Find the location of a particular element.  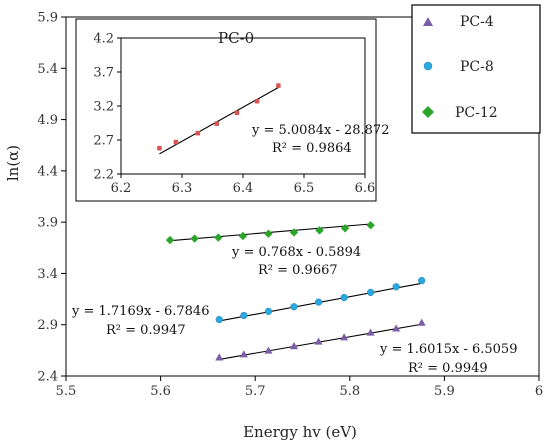

inset-fit-layer is located at coordinates (219, 121).